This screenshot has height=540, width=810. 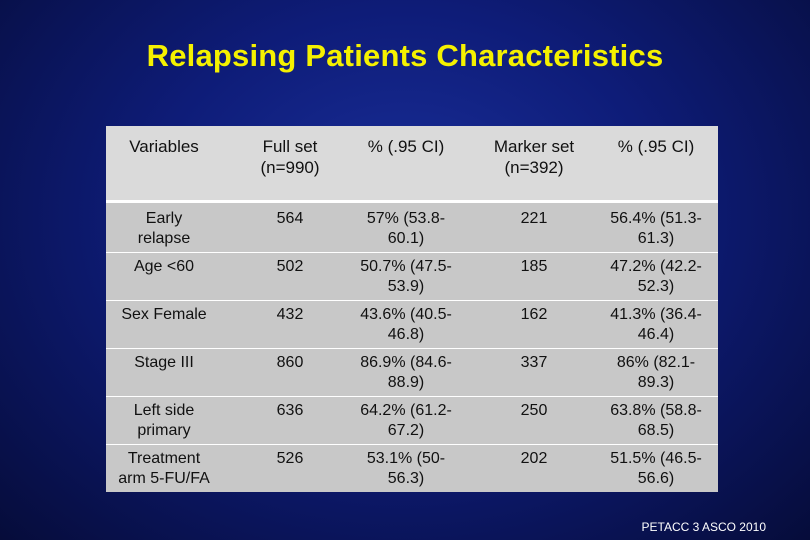 I want to click on table-cell-line1: 50.7% (47.5-, so click(x=406, y=266).